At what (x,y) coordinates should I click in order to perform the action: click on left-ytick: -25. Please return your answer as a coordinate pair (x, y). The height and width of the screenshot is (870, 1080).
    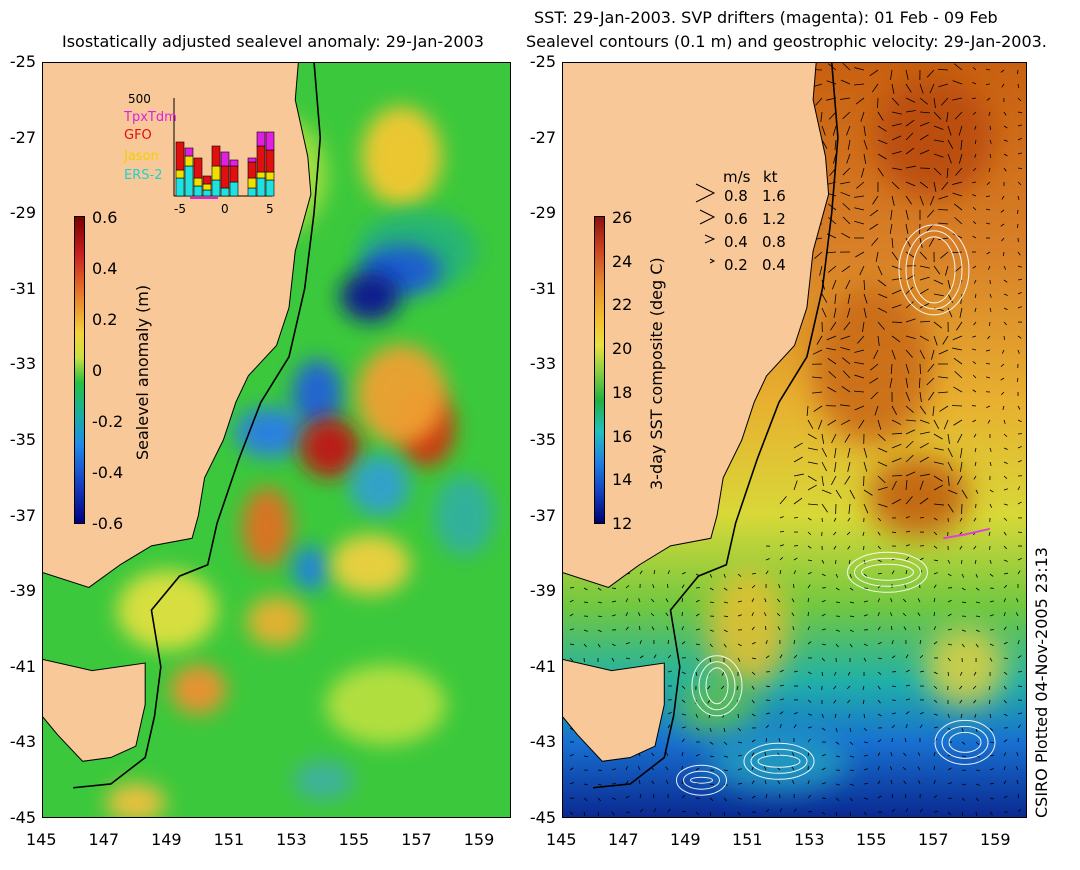
    Looking at the image, I should click on (22, 61).